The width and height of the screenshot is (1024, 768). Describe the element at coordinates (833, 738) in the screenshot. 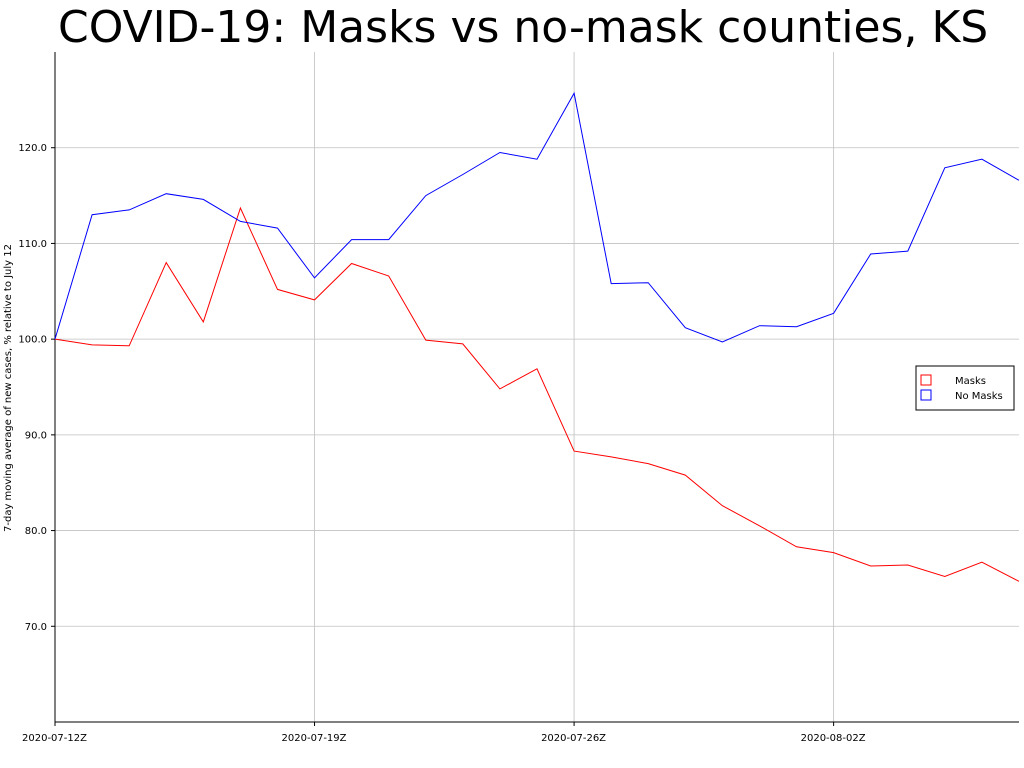

I see `x-tick-label: 2020-08-02Z` at that location.